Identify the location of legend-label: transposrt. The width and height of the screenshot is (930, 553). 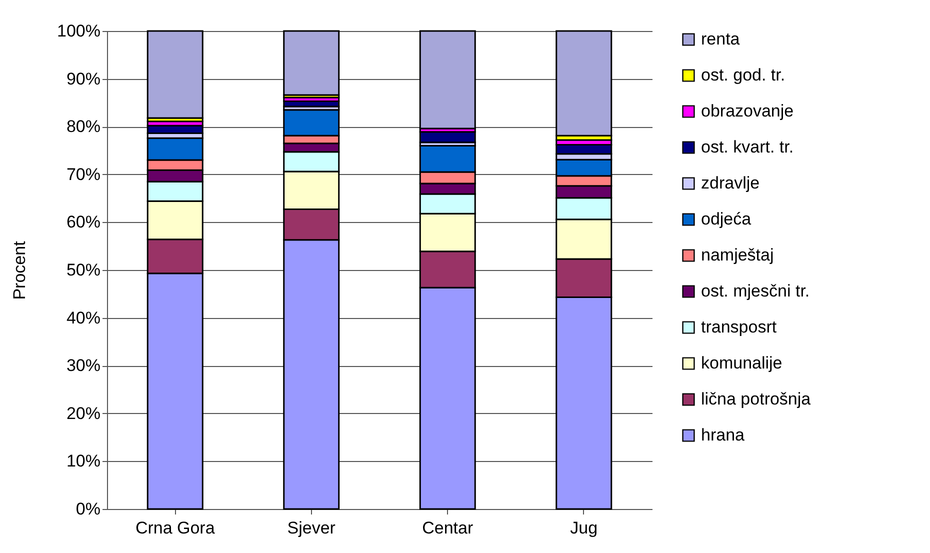
(739, 327).